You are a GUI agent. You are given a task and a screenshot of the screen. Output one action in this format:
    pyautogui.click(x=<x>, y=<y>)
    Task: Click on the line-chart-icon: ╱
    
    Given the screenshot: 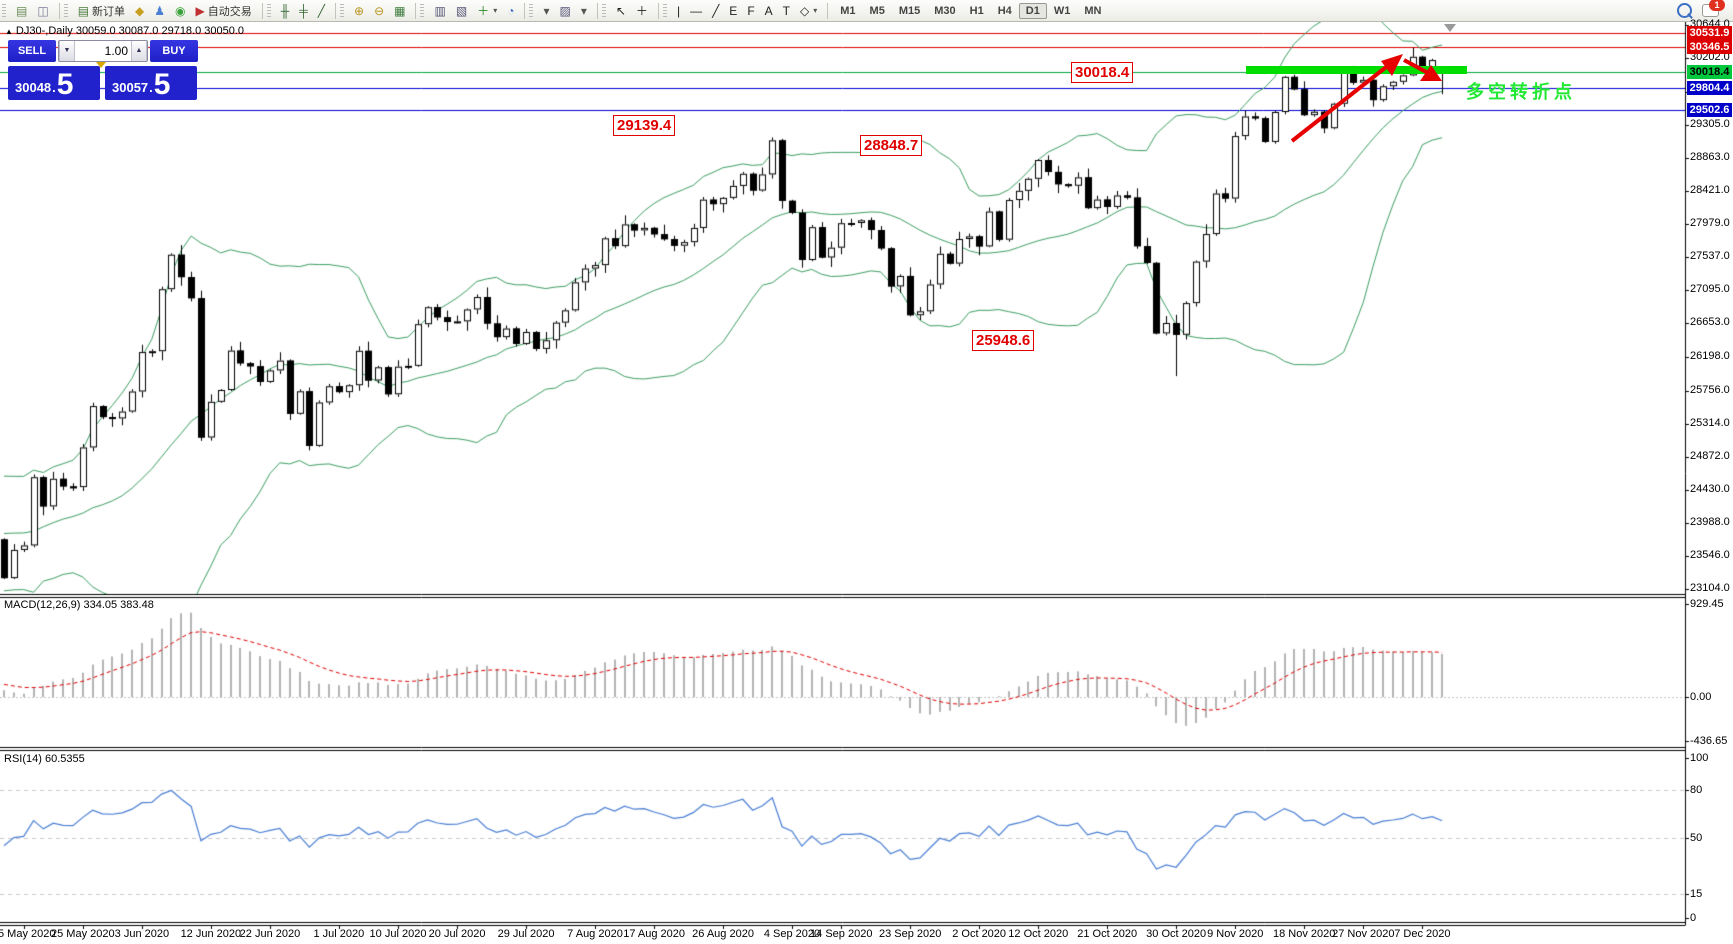 What is the action you would take?
    pyautogui.click(x=321, y=10)
    